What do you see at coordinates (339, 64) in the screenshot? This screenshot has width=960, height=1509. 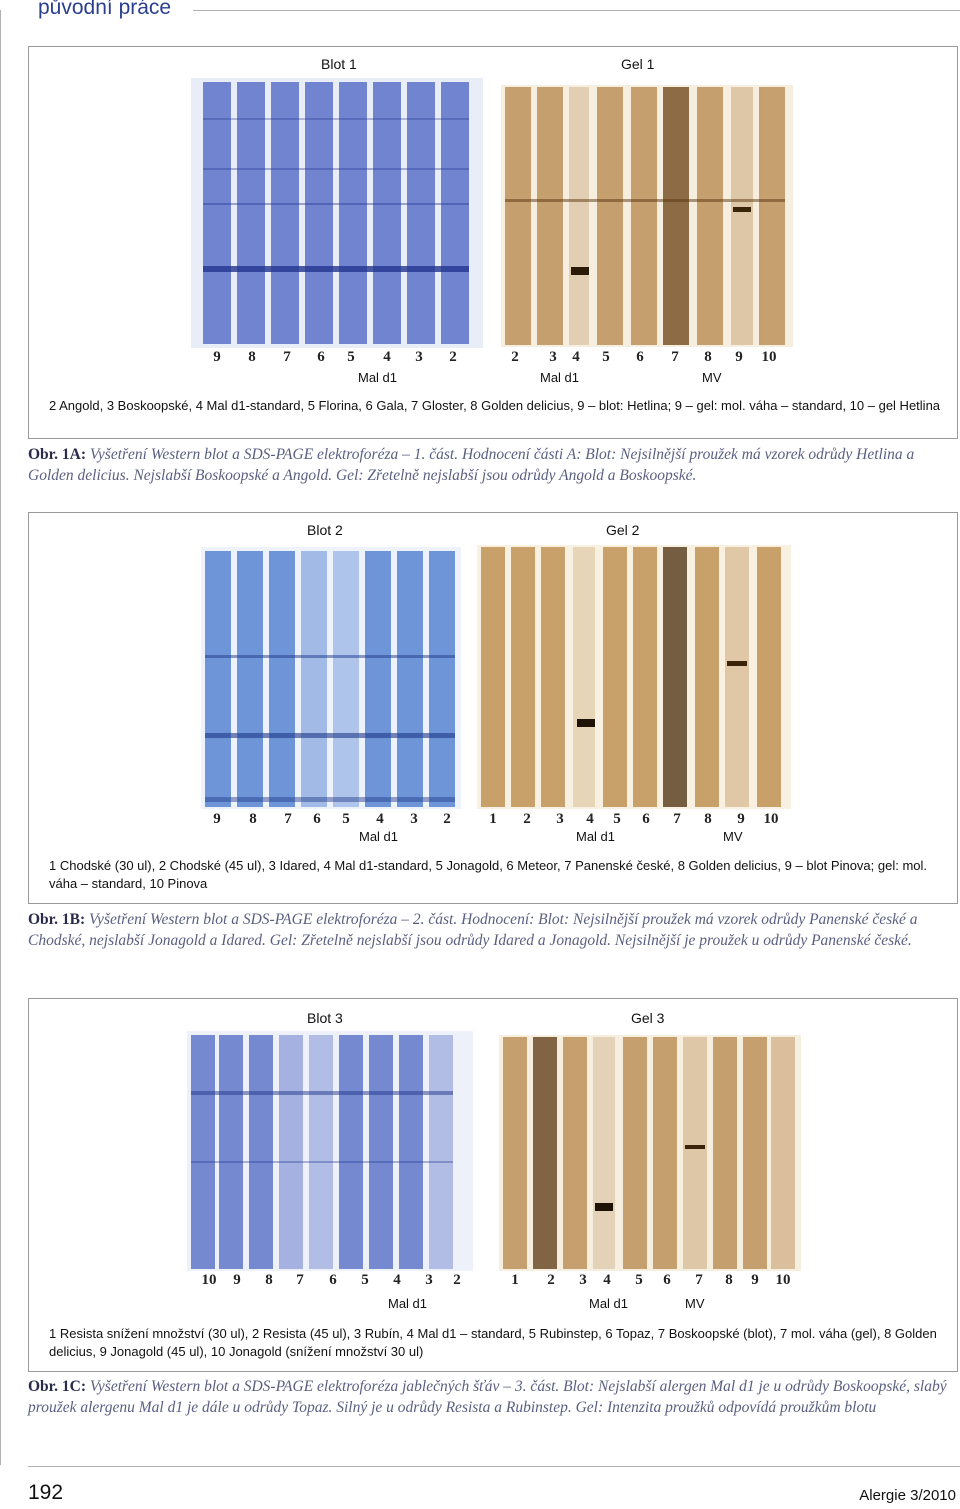 I see `blot-title: Blot 1` at bounding box center [339, 64].